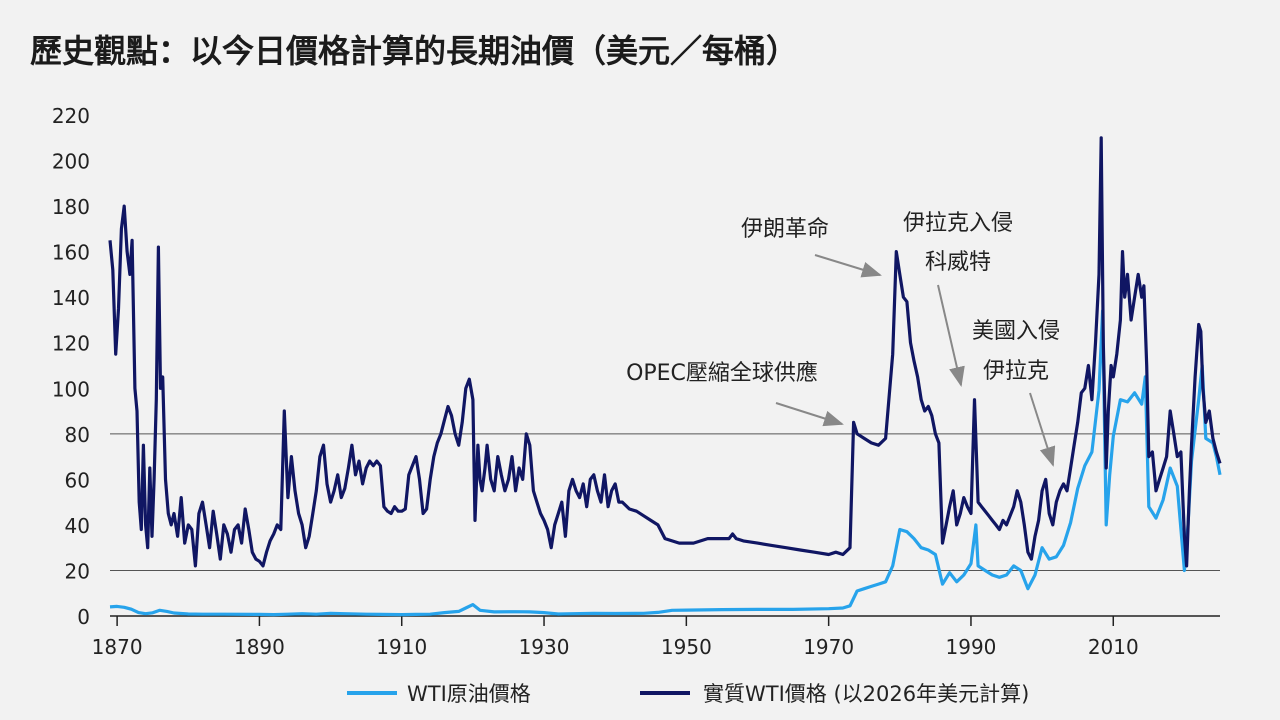 The width and height of the screenshot is (1280, 720). I want to click on y-tick-label: 120, so click(71, 344).